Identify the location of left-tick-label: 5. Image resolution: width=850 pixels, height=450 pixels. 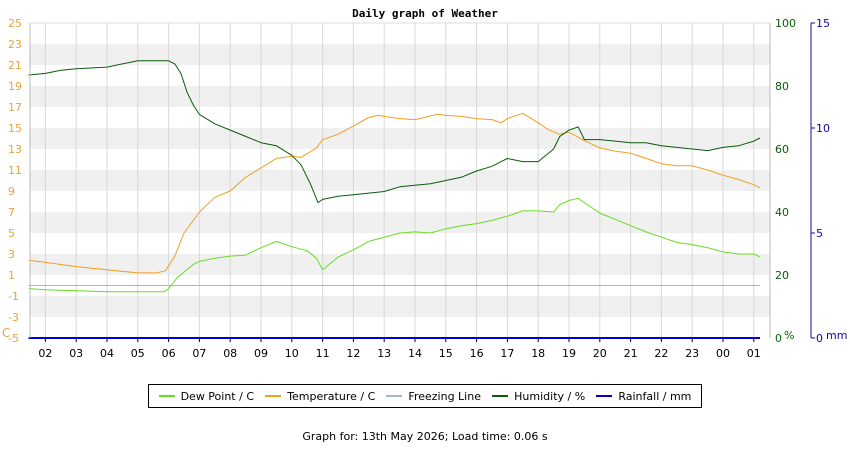
(11, 233).